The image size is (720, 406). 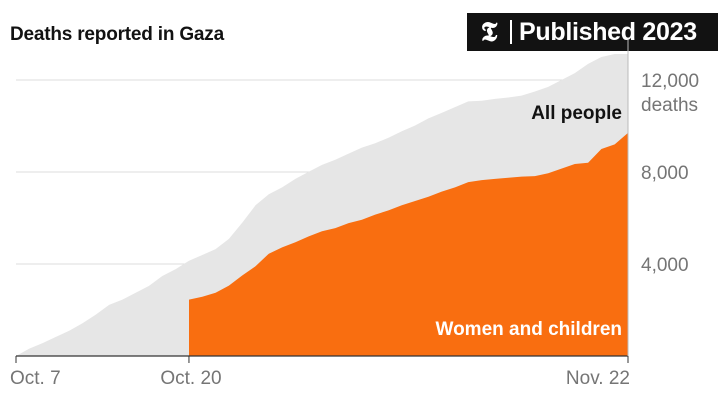 What do you see at coordinates (669, 105) in the screenshot?
I see `y-unit-label: deaths` at bounding box center [669, 105].